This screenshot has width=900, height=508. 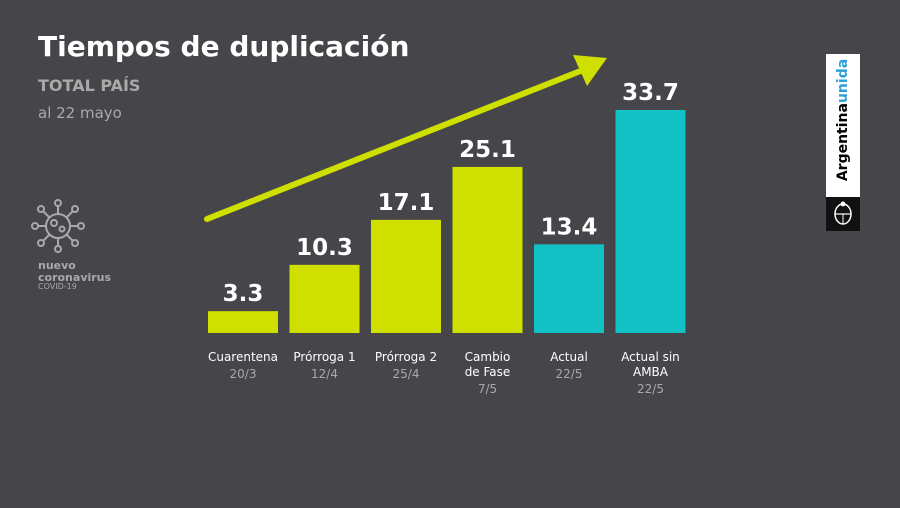 I want to click on trend-arrow-head, so click(x=590, y=70).